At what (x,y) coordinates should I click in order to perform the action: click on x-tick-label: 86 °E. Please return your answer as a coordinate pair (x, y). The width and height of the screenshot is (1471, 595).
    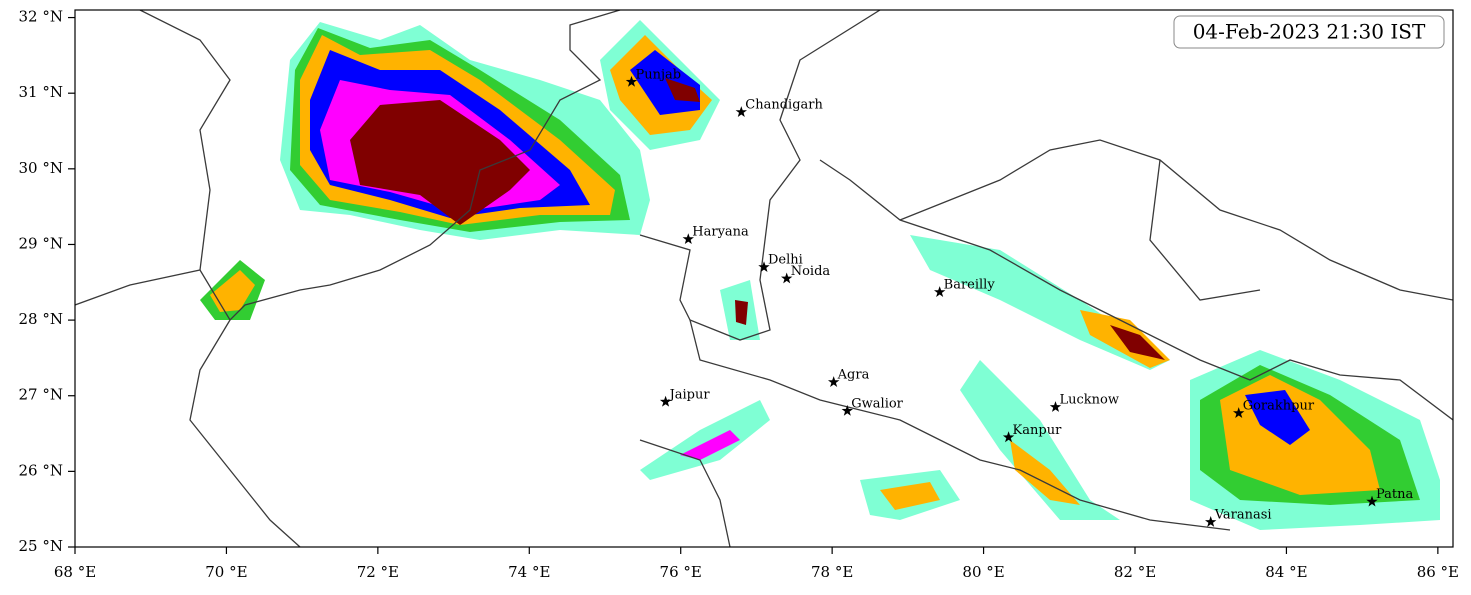
    Looking at the image, I should click on (1438, 572).